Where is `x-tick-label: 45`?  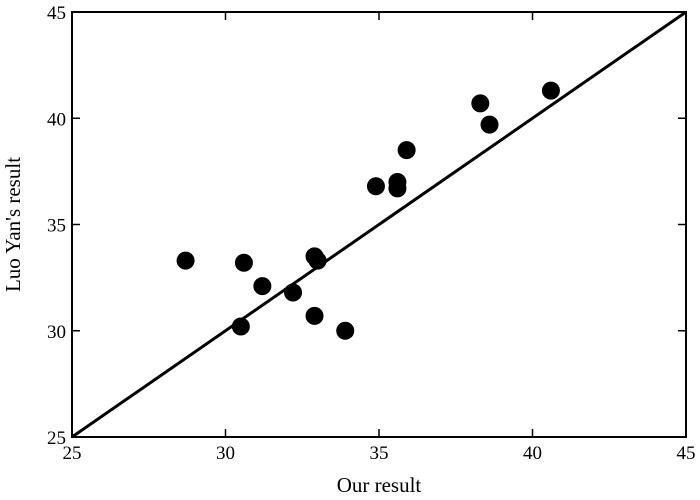 x-tick-label: 45 is located at coordinates (686, 453).